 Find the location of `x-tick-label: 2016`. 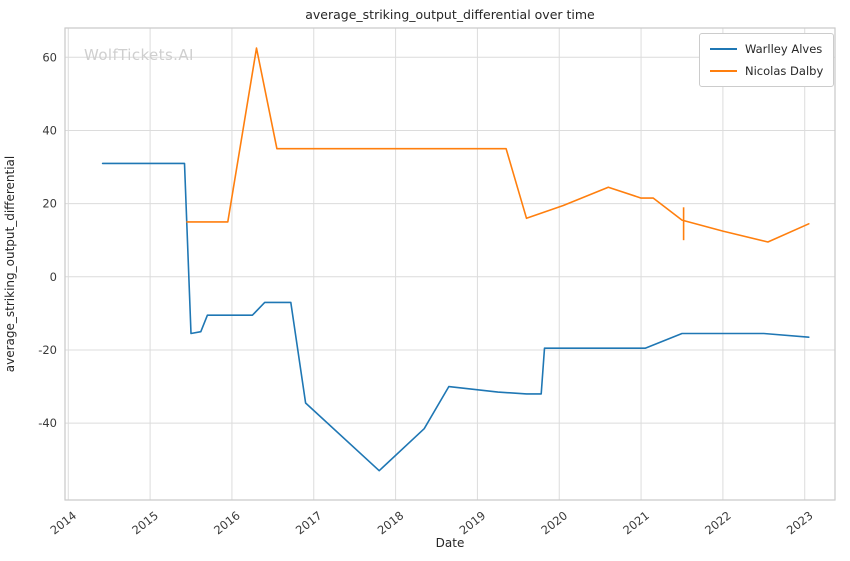

x-tick-label: 2016 is located at coordinates (227, 522).